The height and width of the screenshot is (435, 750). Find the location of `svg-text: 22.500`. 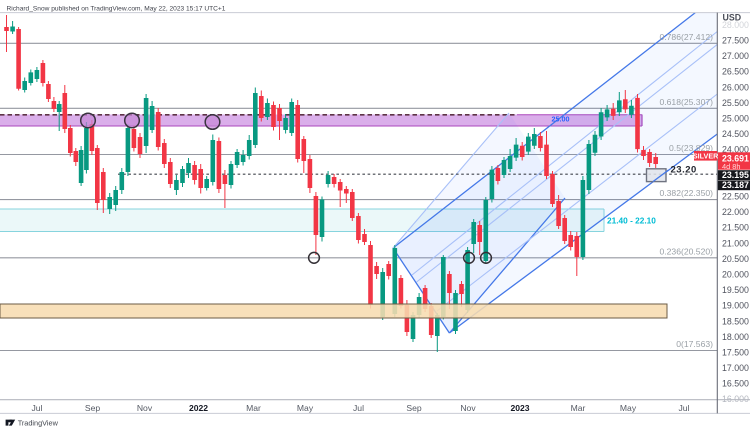

svg-text: 22.500 is located at coordinates (735, 197).